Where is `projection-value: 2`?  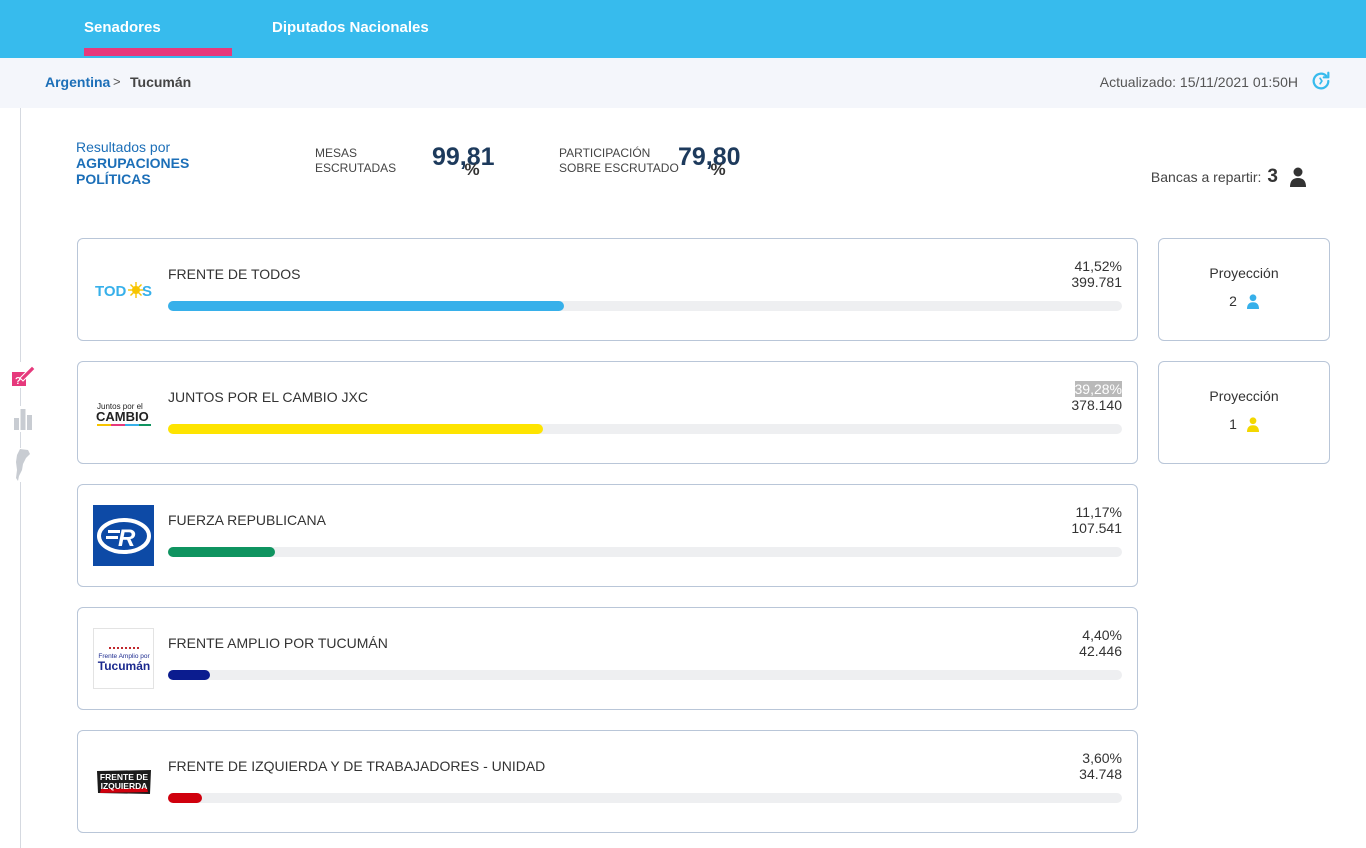 projection-value: 2 is located at coordinates (1233, 301).